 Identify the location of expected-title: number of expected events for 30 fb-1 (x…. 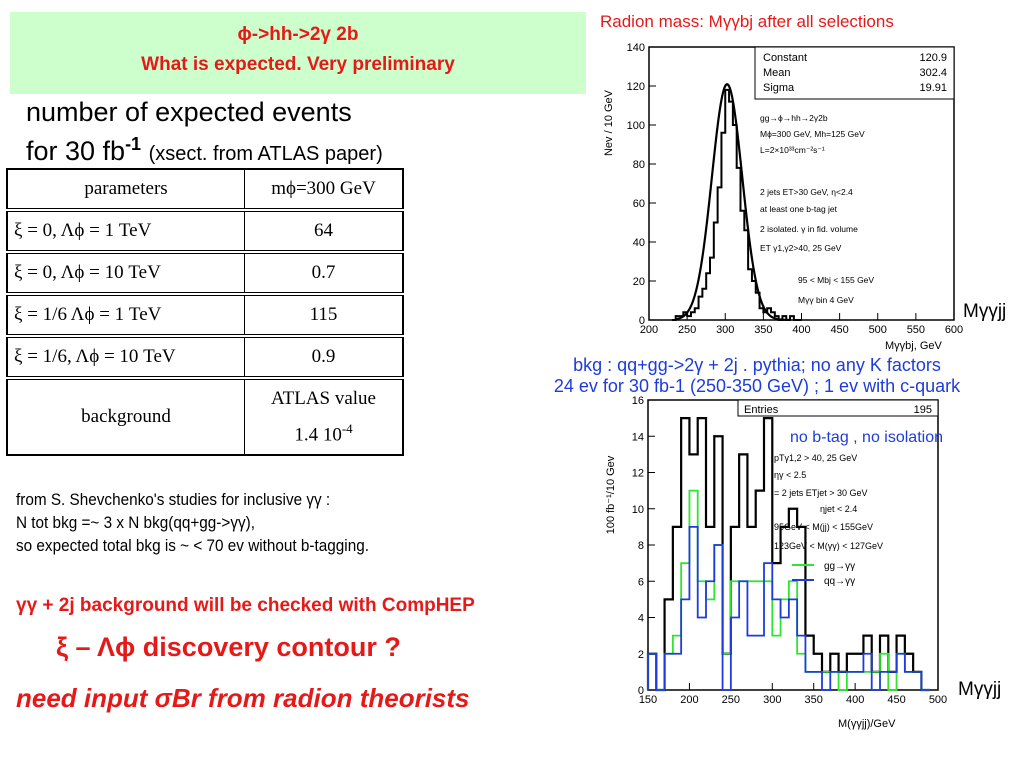
(204, 133).